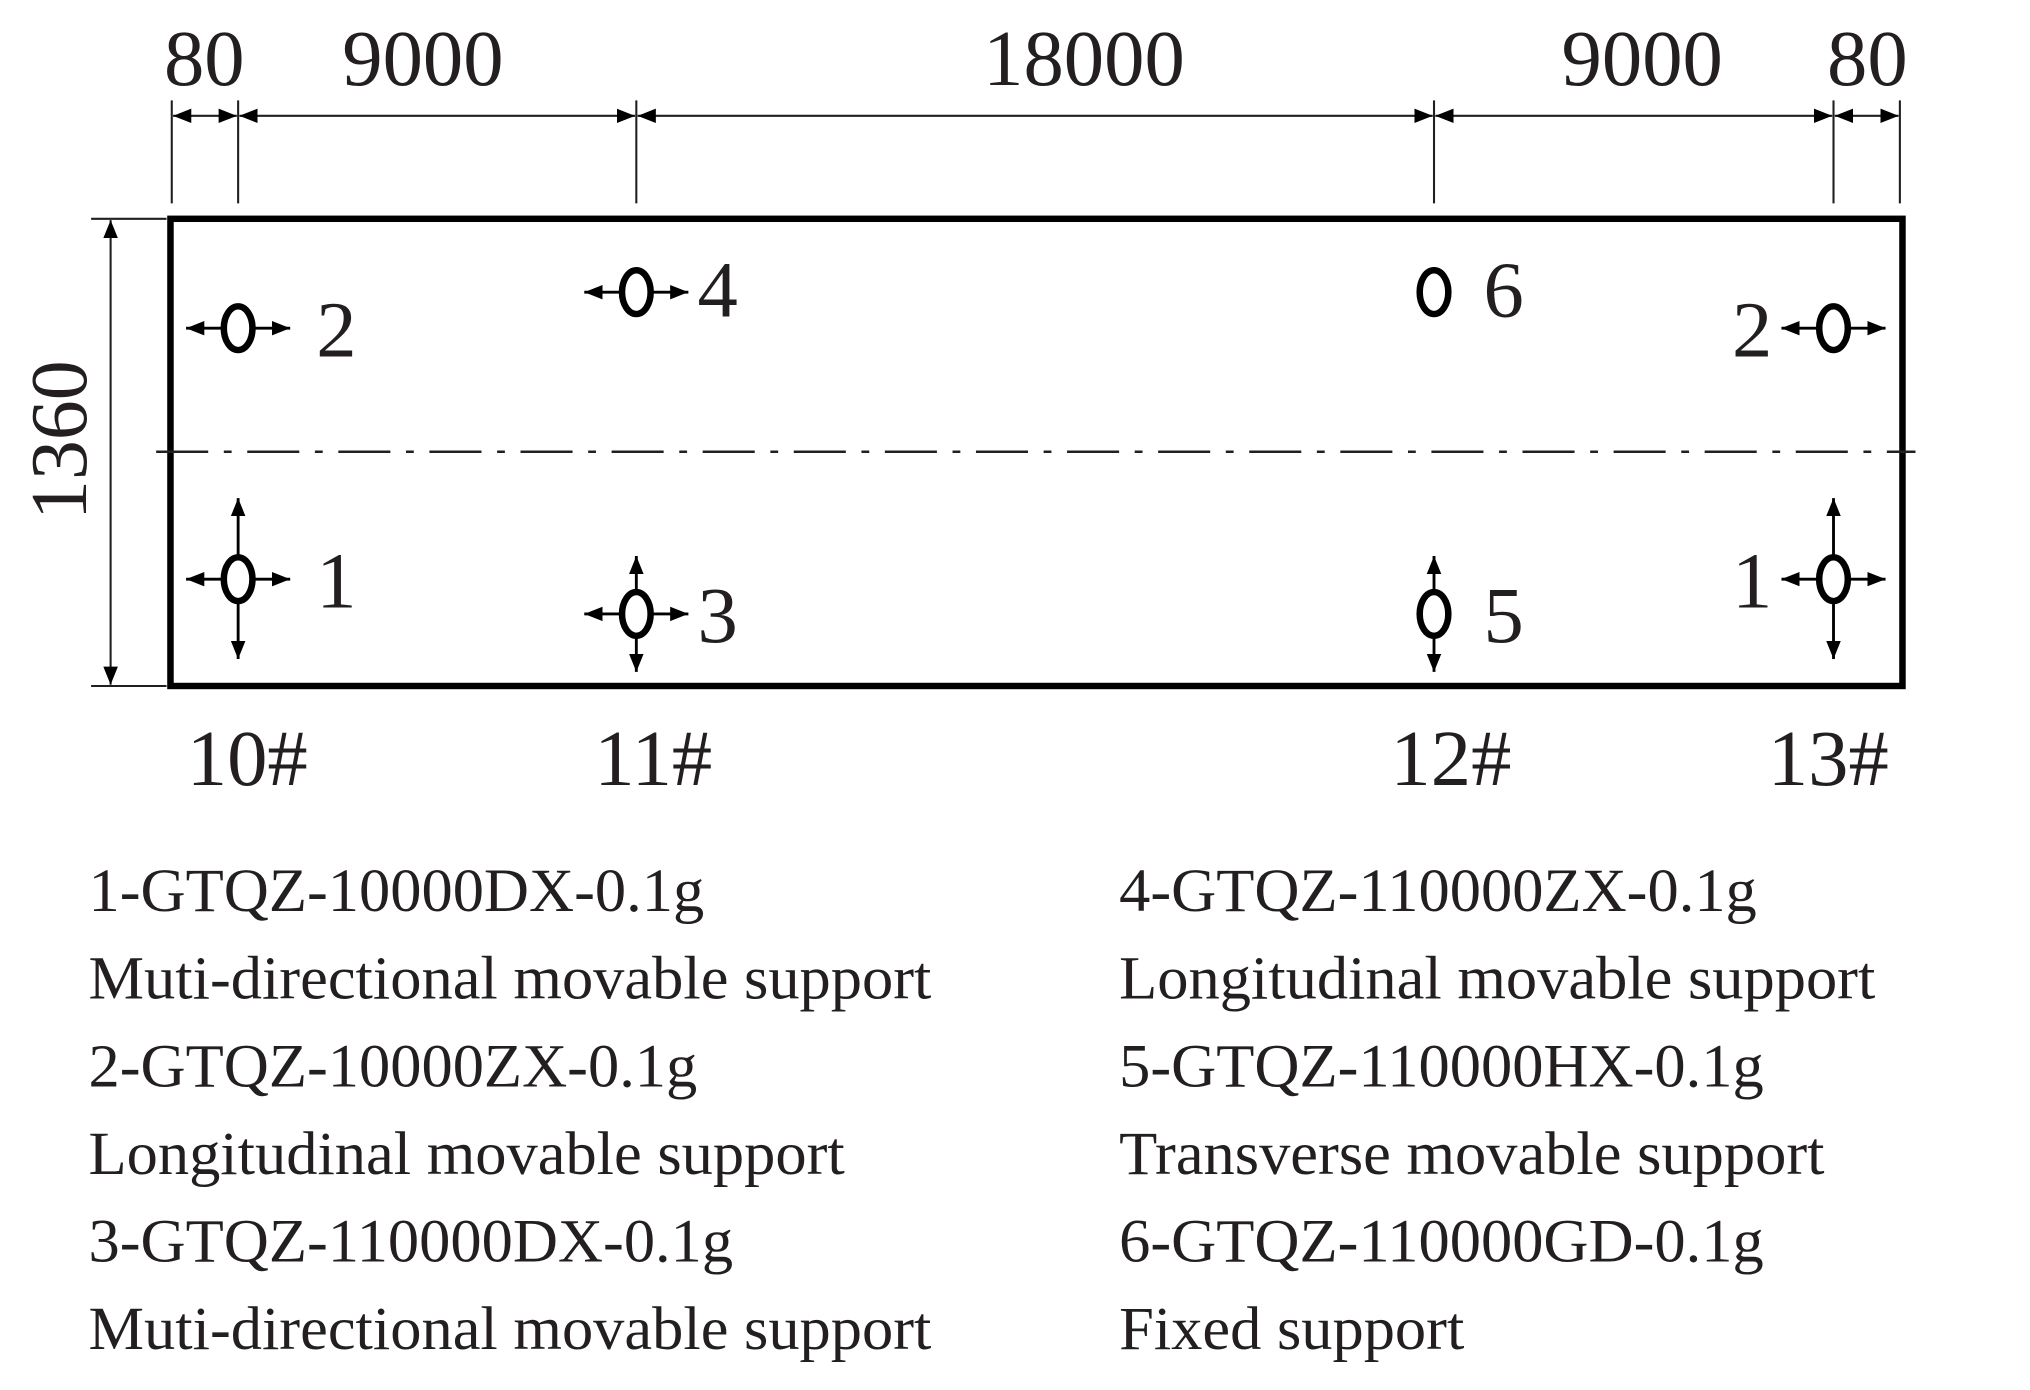  I want to click on pier-label: 11#, so click(653, 759).